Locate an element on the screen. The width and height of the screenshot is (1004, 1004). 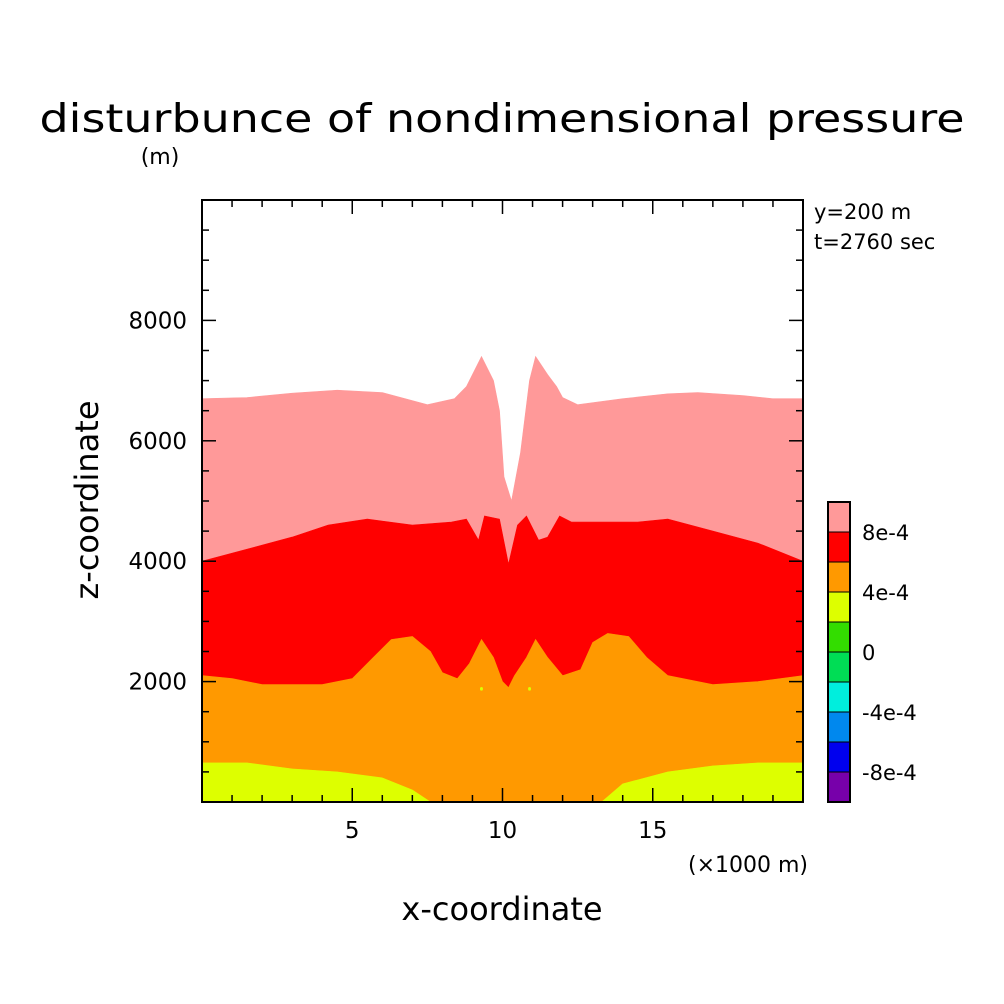
colorbar: 8e-4 4e-4 0 -4e-4 -8e-4 is located at coordinates (872, 652).